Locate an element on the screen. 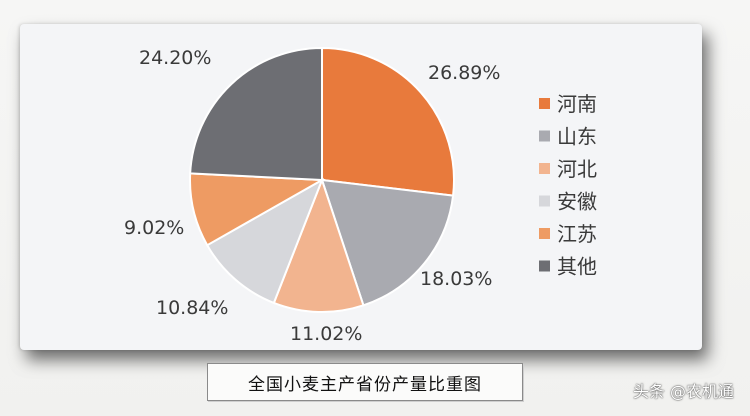 Image resolution: width=750 pixels, height=416 pixels. chart-caption-box: 全国小麦主产省份产量比重图 is located at coordinates (365, 382).